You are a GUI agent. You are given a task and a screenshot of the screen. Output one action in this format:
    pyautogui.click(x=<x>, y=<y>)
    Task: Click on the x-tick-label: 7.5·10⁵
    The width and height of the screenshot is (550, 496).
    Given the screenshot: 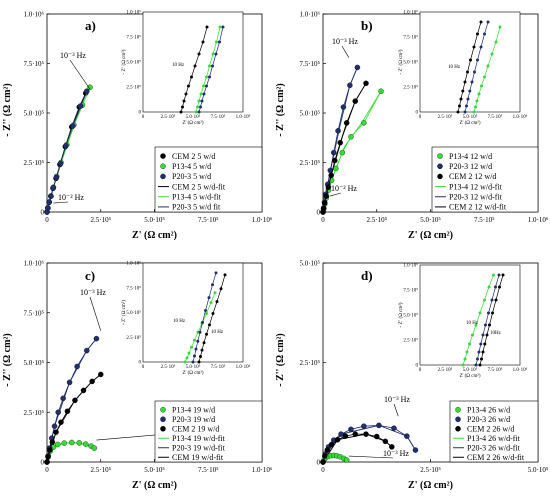 What is the action you would take?
    pyautogui.click(x=208, y=220)
    